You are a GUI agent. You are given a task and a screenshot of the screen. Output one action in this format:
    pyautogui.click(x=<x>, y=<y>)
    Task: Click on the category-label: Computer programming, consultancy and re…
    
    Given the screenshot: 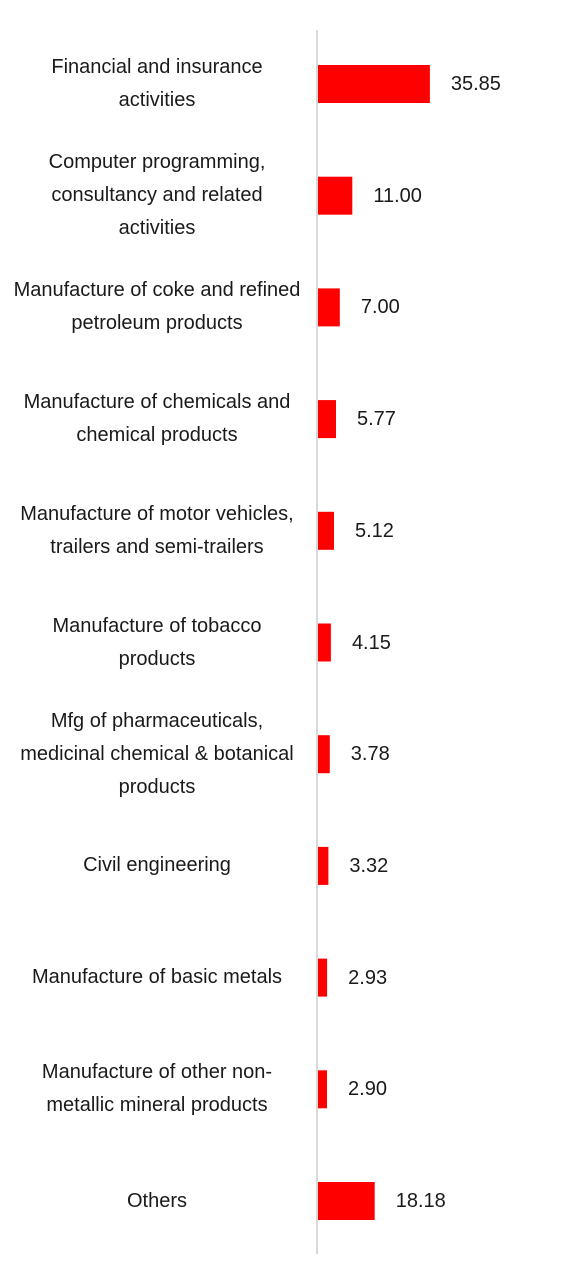 What is the action you would take?
    pyautogui.click(x=157, y=195)
    